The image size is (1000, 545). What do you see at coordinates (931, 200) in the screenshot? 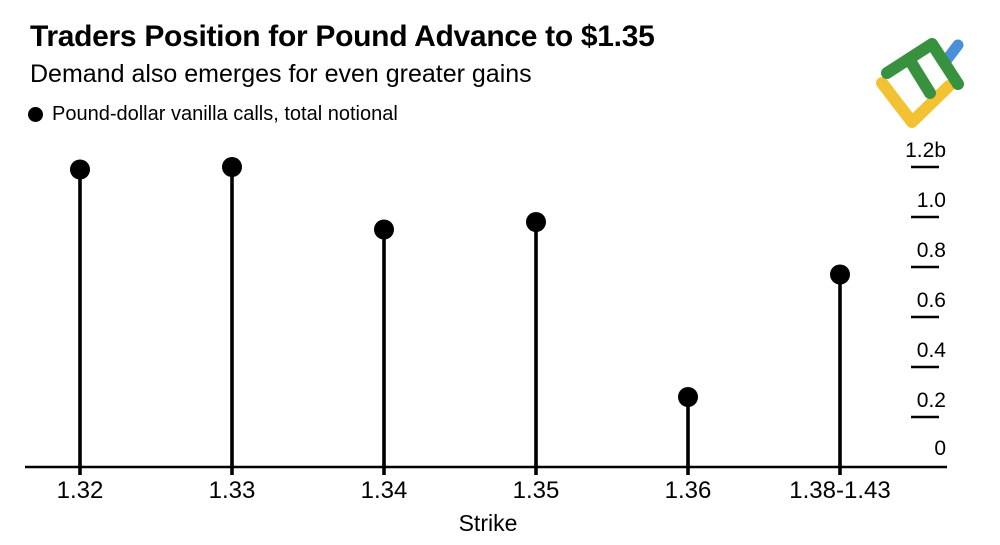
I see `y-tick-label: 1.0` at bounding box center [931, 200].